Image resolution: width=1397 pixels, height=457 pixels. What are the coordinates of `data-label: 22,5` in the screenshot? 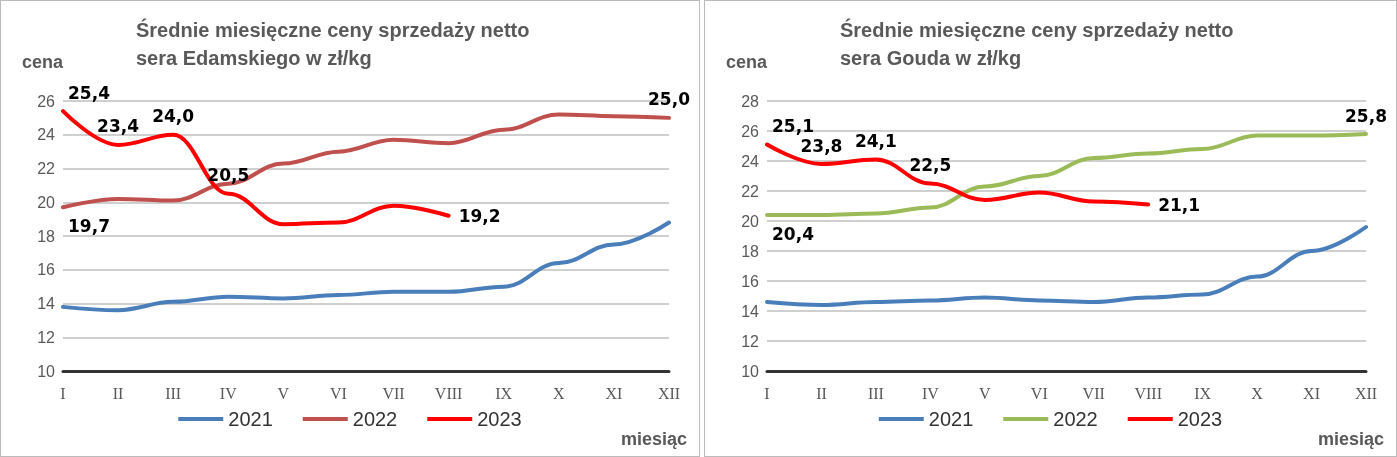 It's located at (930, 165).